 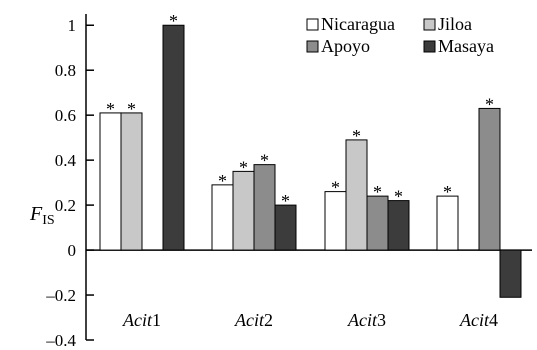 I want to click on category-label: Acit2, so click(x=253, y=320).